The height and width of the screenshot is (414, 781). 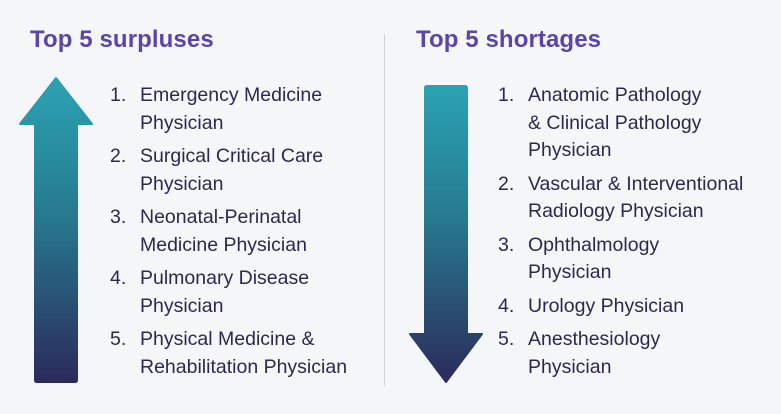 What do you see at coordinates (594, 258) in the screenshot?
I see `item-text: Ophthalmology Physician` at bounding box center [594, 258].